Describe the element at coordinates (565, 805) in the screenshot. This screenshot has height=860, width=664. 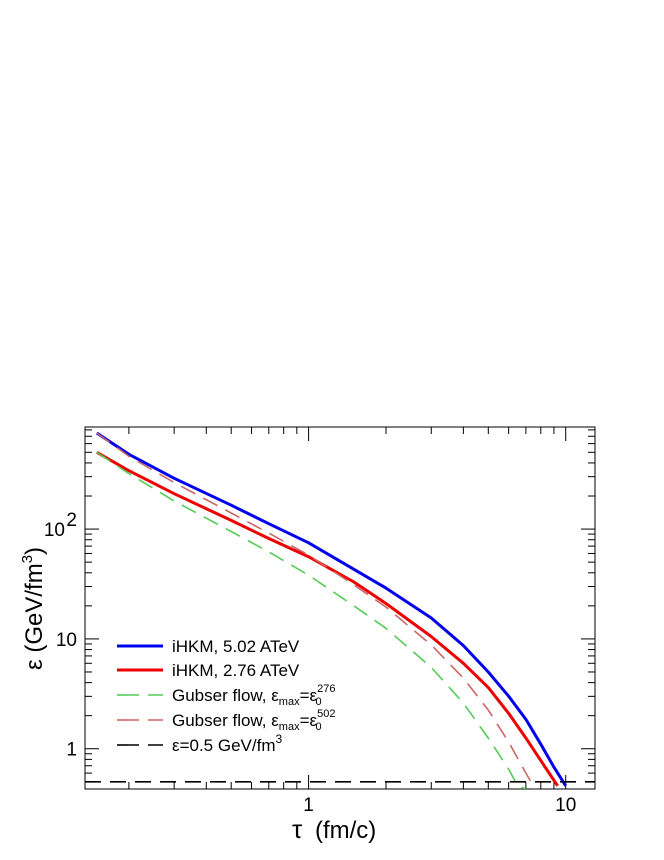
I see `x-tick-label: 10` at that location.